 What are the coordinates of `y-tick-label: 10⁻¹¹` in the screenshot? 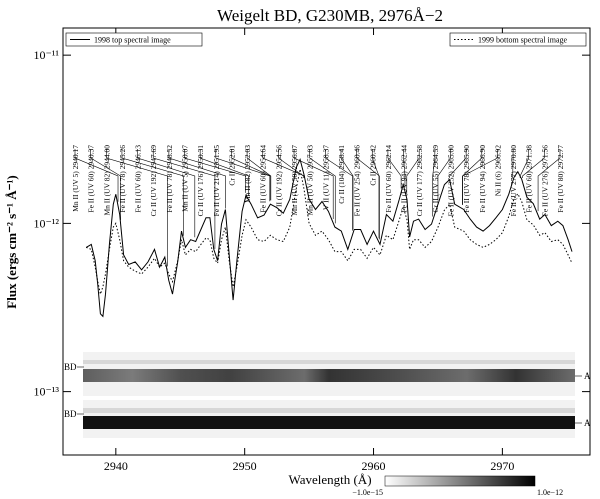 It's located at (46, 55).